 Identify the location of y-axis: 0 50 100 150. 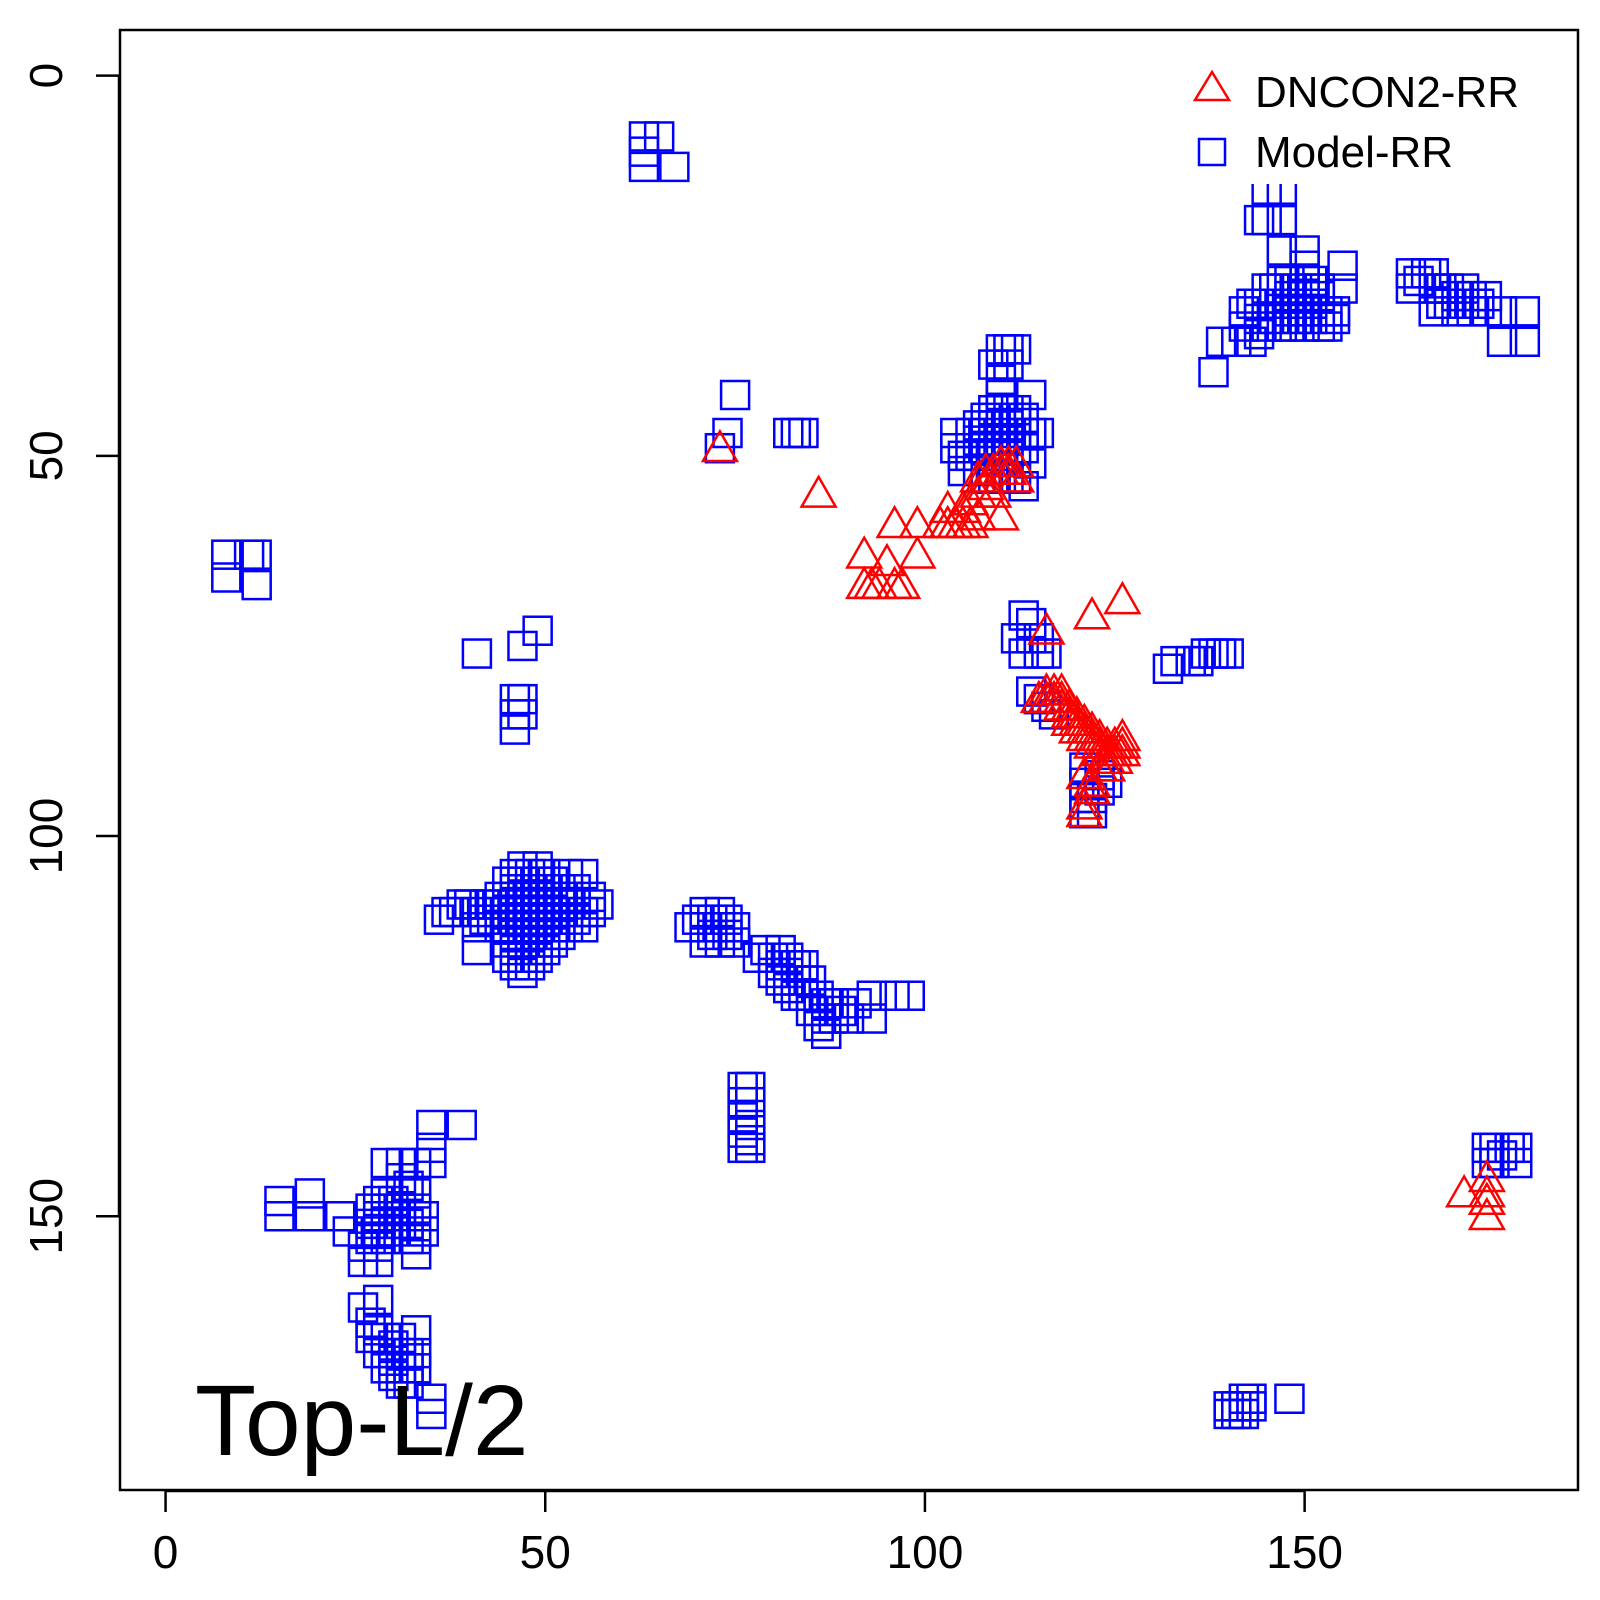
(70, 659).